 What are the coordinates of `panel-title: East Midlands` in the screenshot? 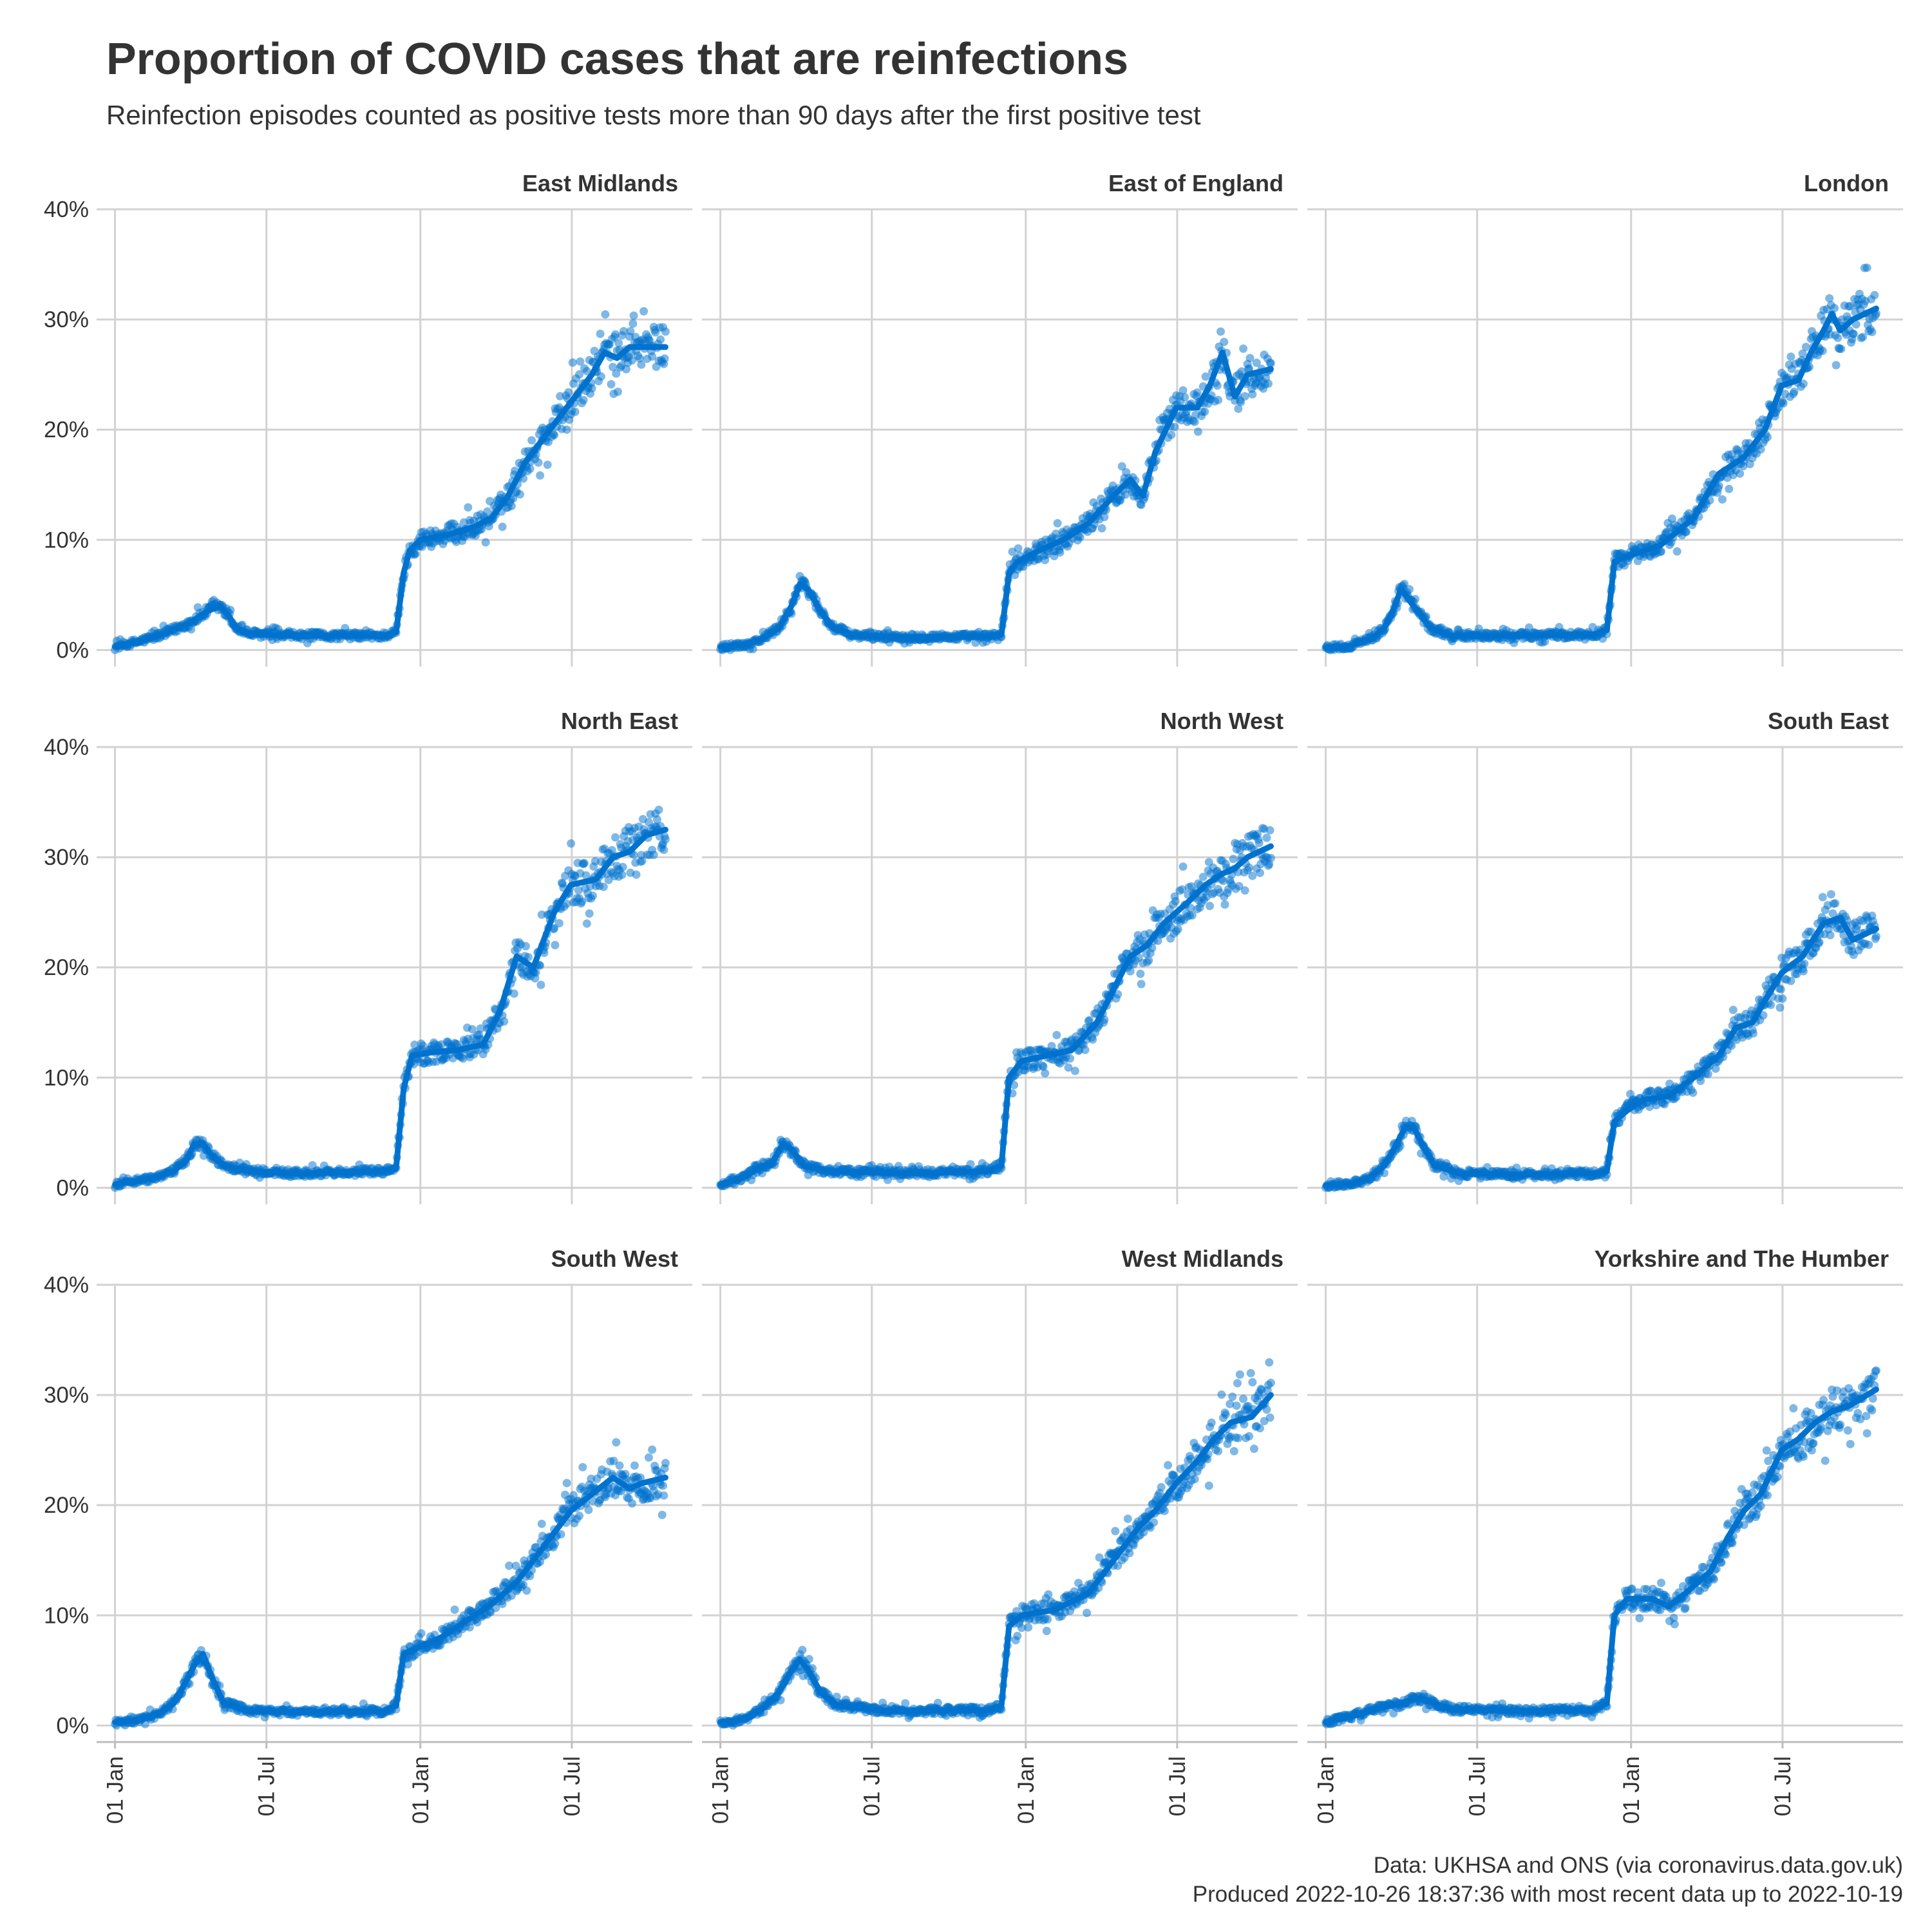 It's located at (600, 183).